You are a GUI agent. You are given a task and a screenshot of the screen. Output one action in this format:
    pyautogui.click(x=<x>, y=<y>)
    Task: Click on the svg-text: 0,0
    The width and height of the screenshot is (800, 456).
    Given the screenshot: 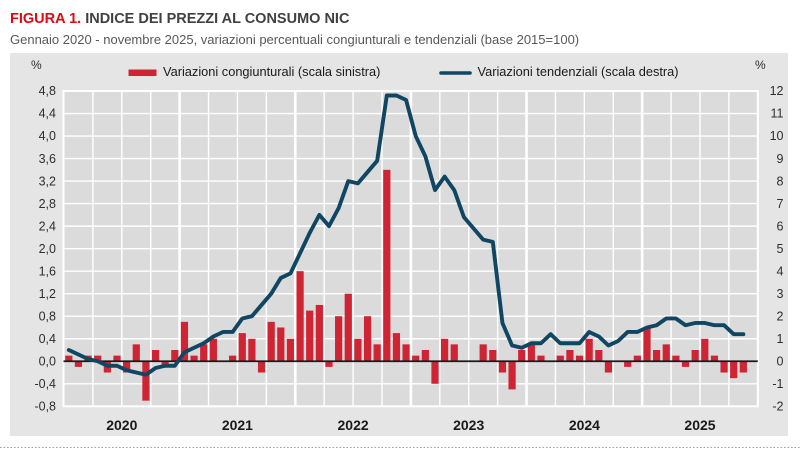 What is the action you would take?
    pyautogui.click(x=47, y=361)
    